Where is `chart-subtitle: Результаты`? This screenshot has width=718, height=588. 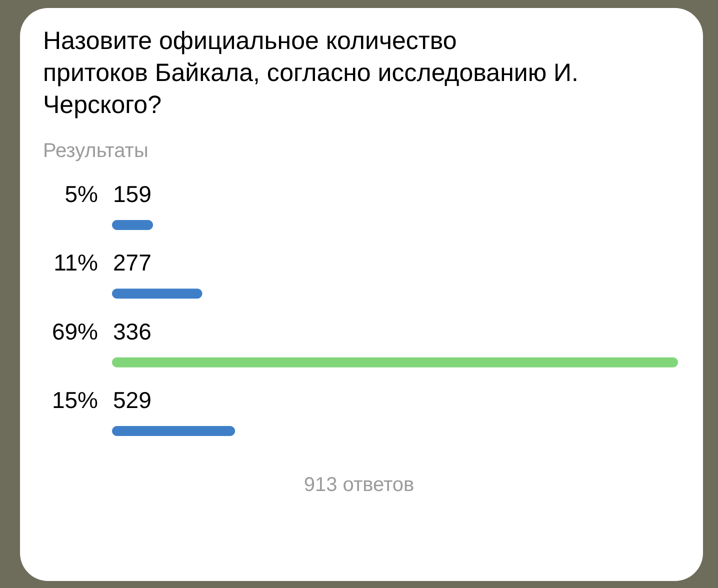
chart-subtitle: Результаты is located at coordinates (95, 151).